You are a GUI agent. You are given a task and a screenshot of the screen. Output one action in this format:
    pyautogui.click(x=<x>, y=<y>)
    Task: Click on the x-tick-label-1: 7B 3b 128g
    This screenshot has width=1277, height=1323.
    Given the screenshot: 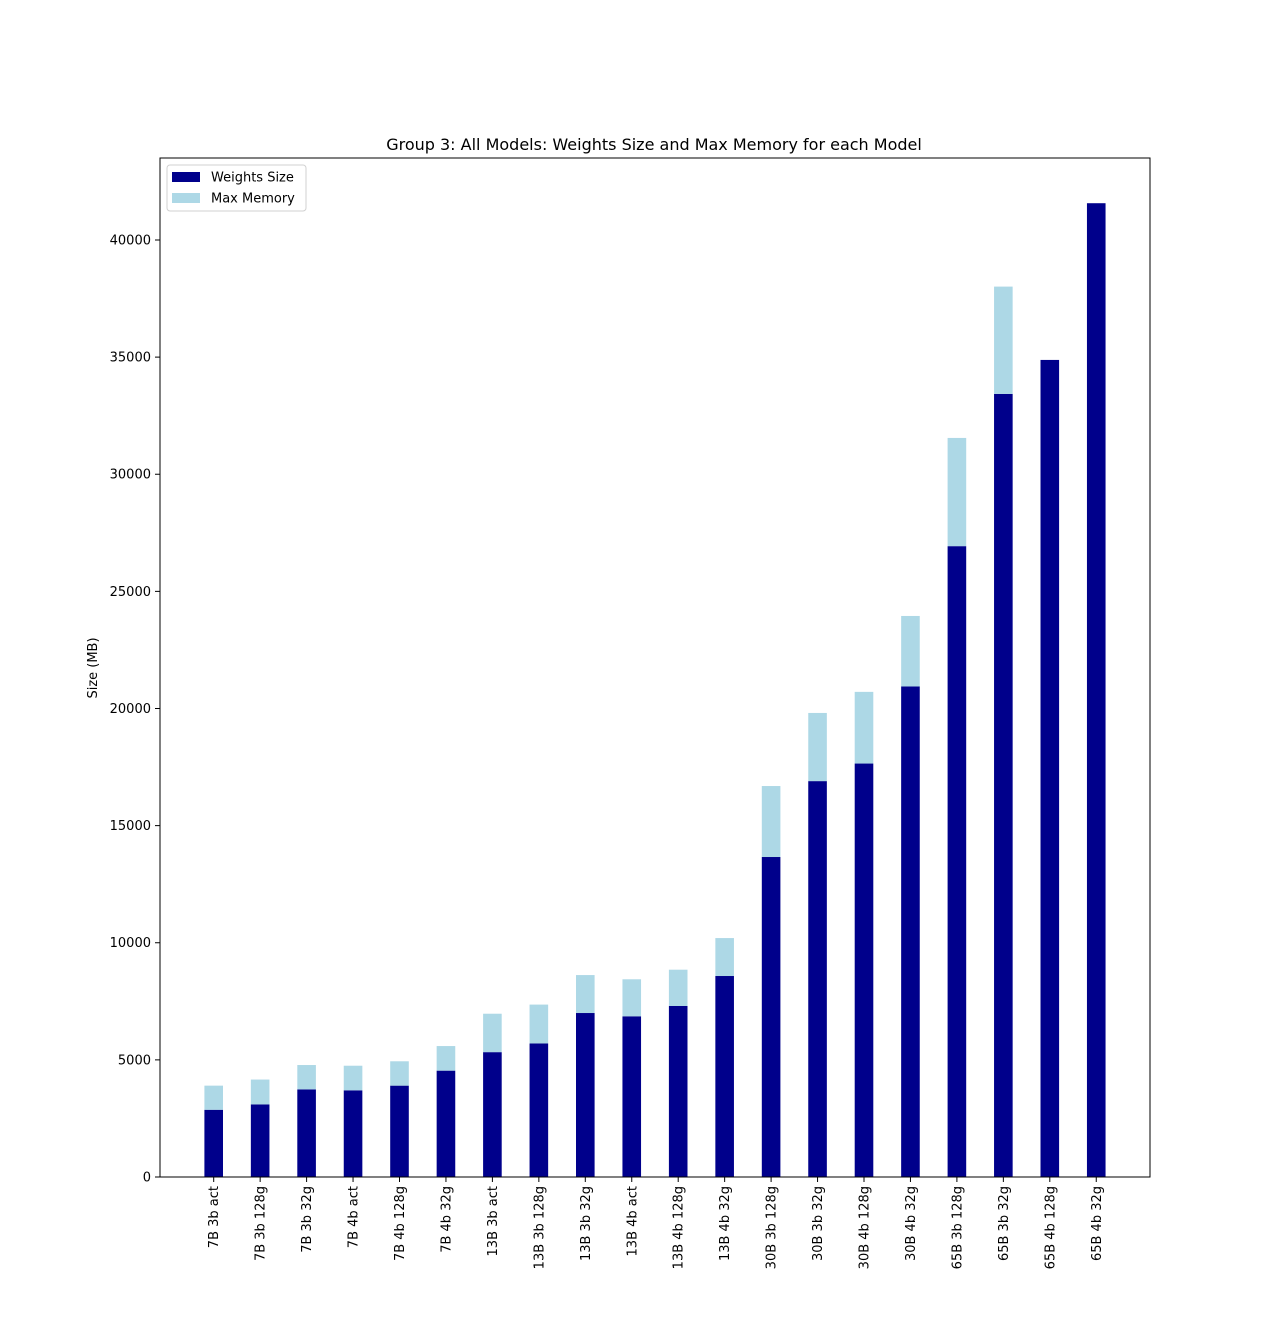 What is the action you would take?
    pyautogui.click(x=261, y=1223)
    